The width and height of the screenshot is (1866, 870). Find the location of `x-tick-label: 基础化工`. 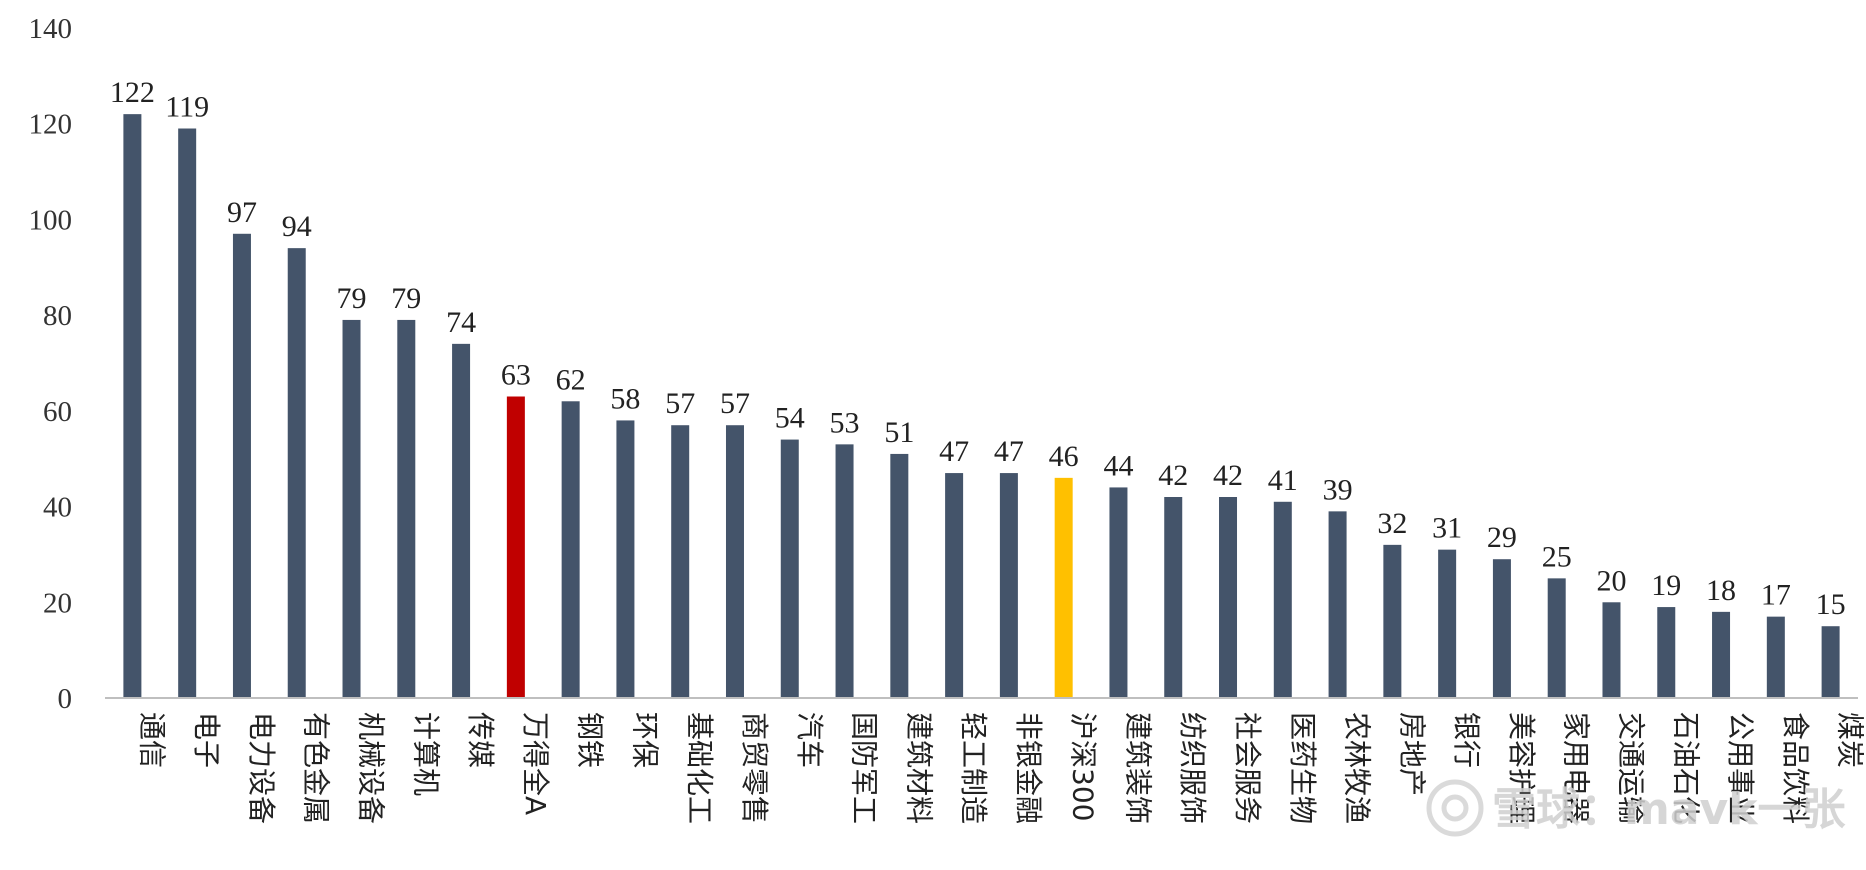

x-tick-label: 基础化工 is located at coordinates (699, 768).